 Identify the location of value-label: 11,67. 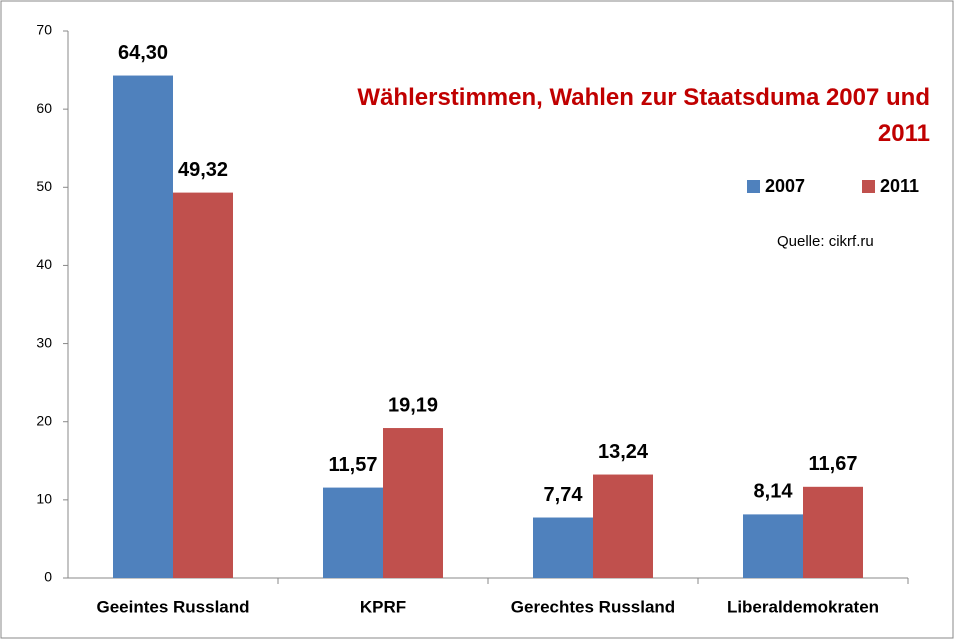
(833, 464).